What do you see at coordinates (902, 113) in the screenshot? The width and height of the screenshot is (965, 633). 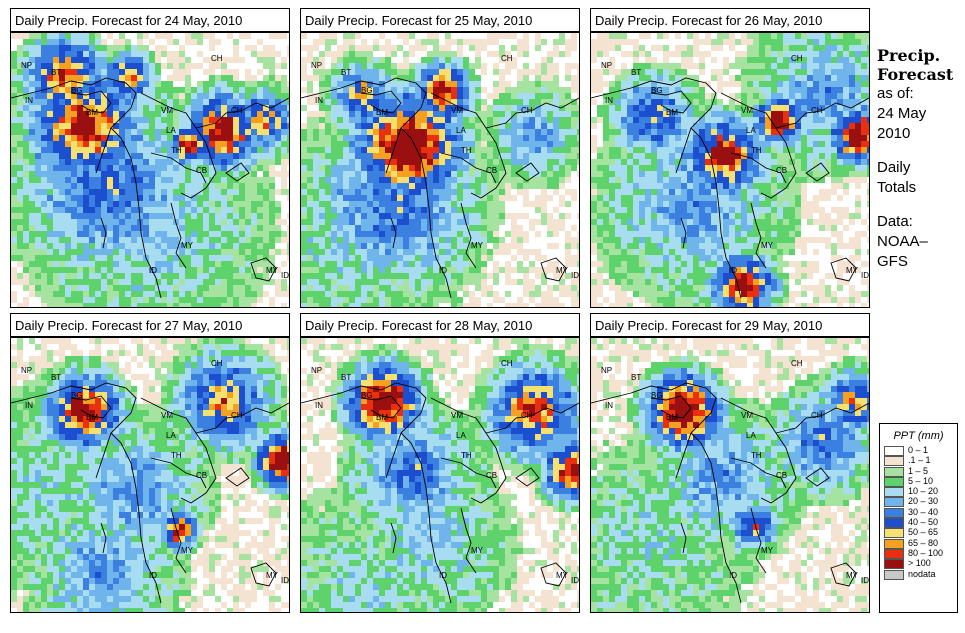 I see `asof-date-line1: 24 May` at bounding box center [902, 113].